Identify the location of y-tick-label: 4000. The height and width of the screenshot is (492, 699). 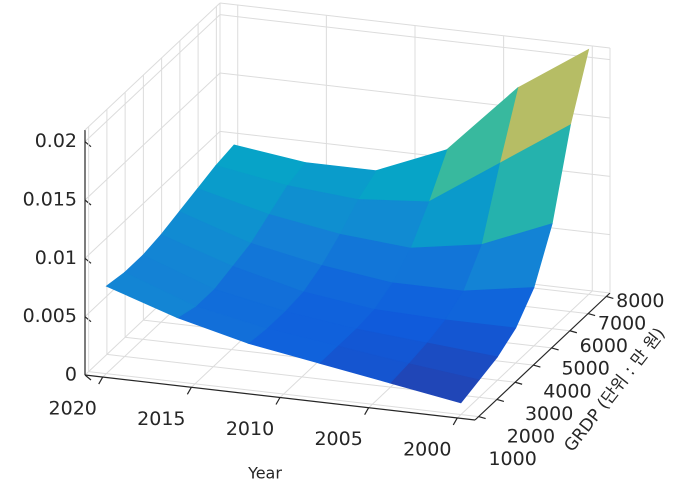
(567, 391).